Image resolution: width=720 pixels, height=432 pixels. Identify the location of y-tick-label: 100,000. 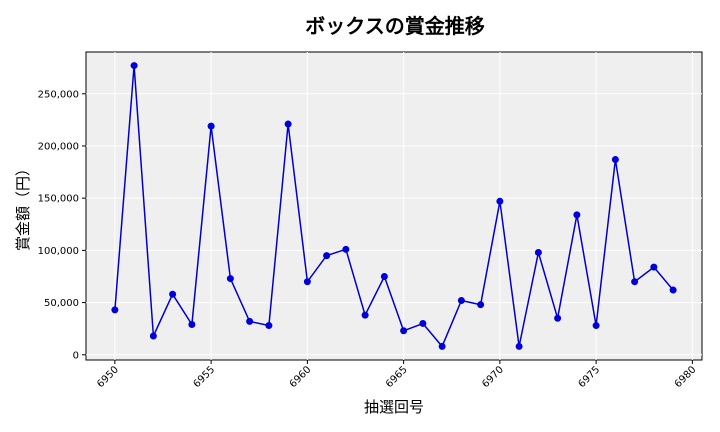
(58, 251).